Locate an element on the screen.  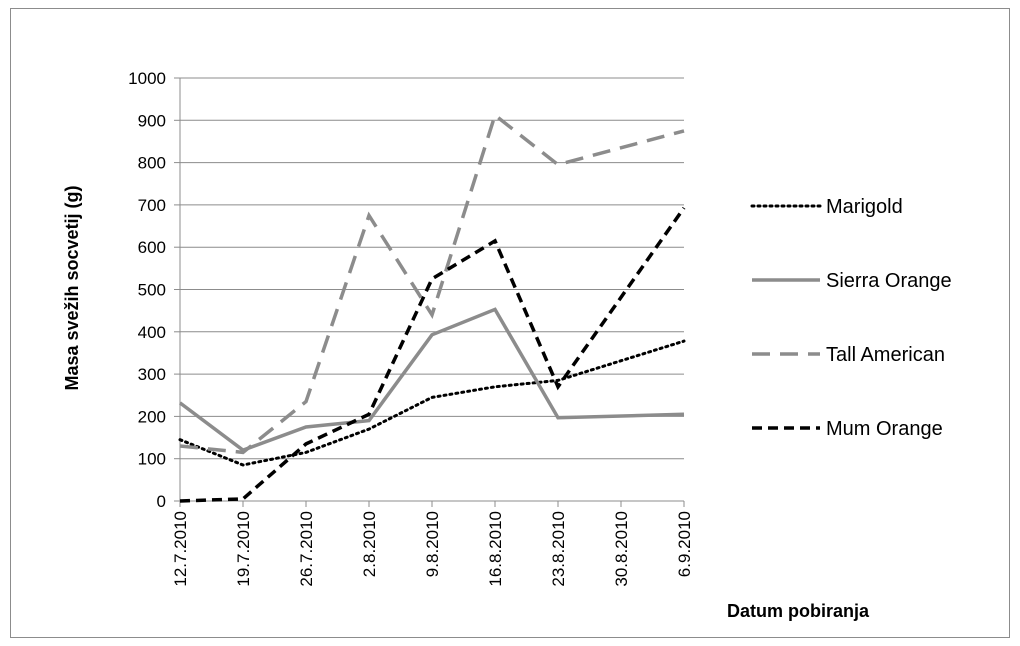
legend-label: Marigold is located at coordinates (864, 207).